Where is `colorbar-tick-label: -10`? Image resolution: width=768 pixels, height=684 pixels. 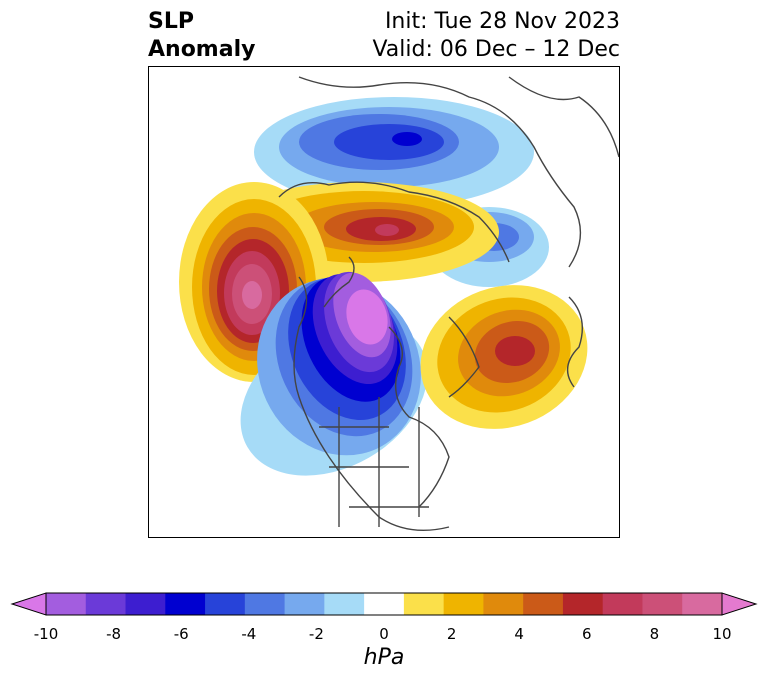
colorbar-tick-label: -10 is located at coordinates (46, 634).